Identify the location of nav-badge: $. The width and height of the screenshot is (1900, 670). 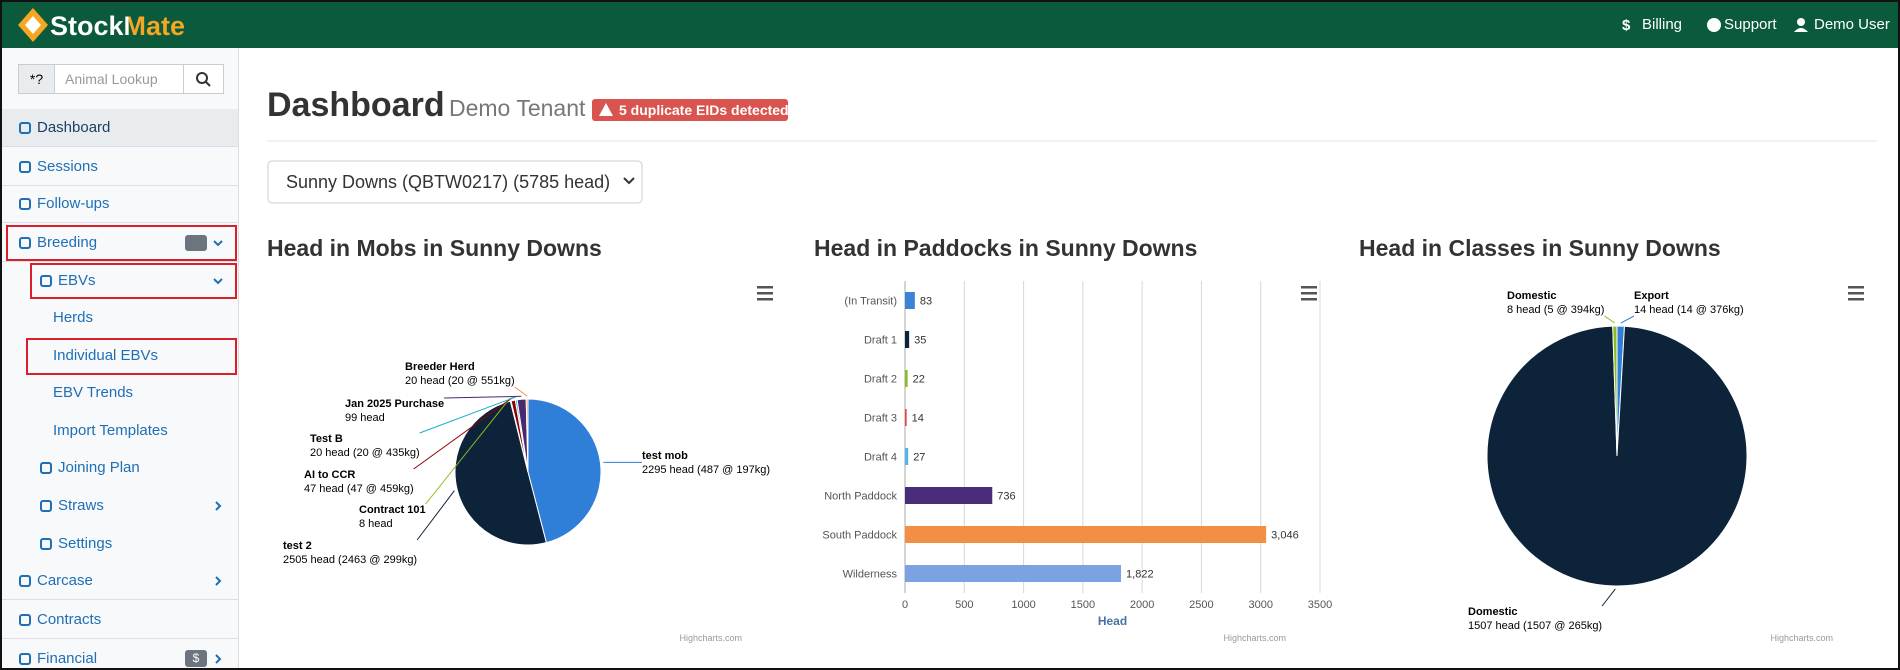
(196, 658).